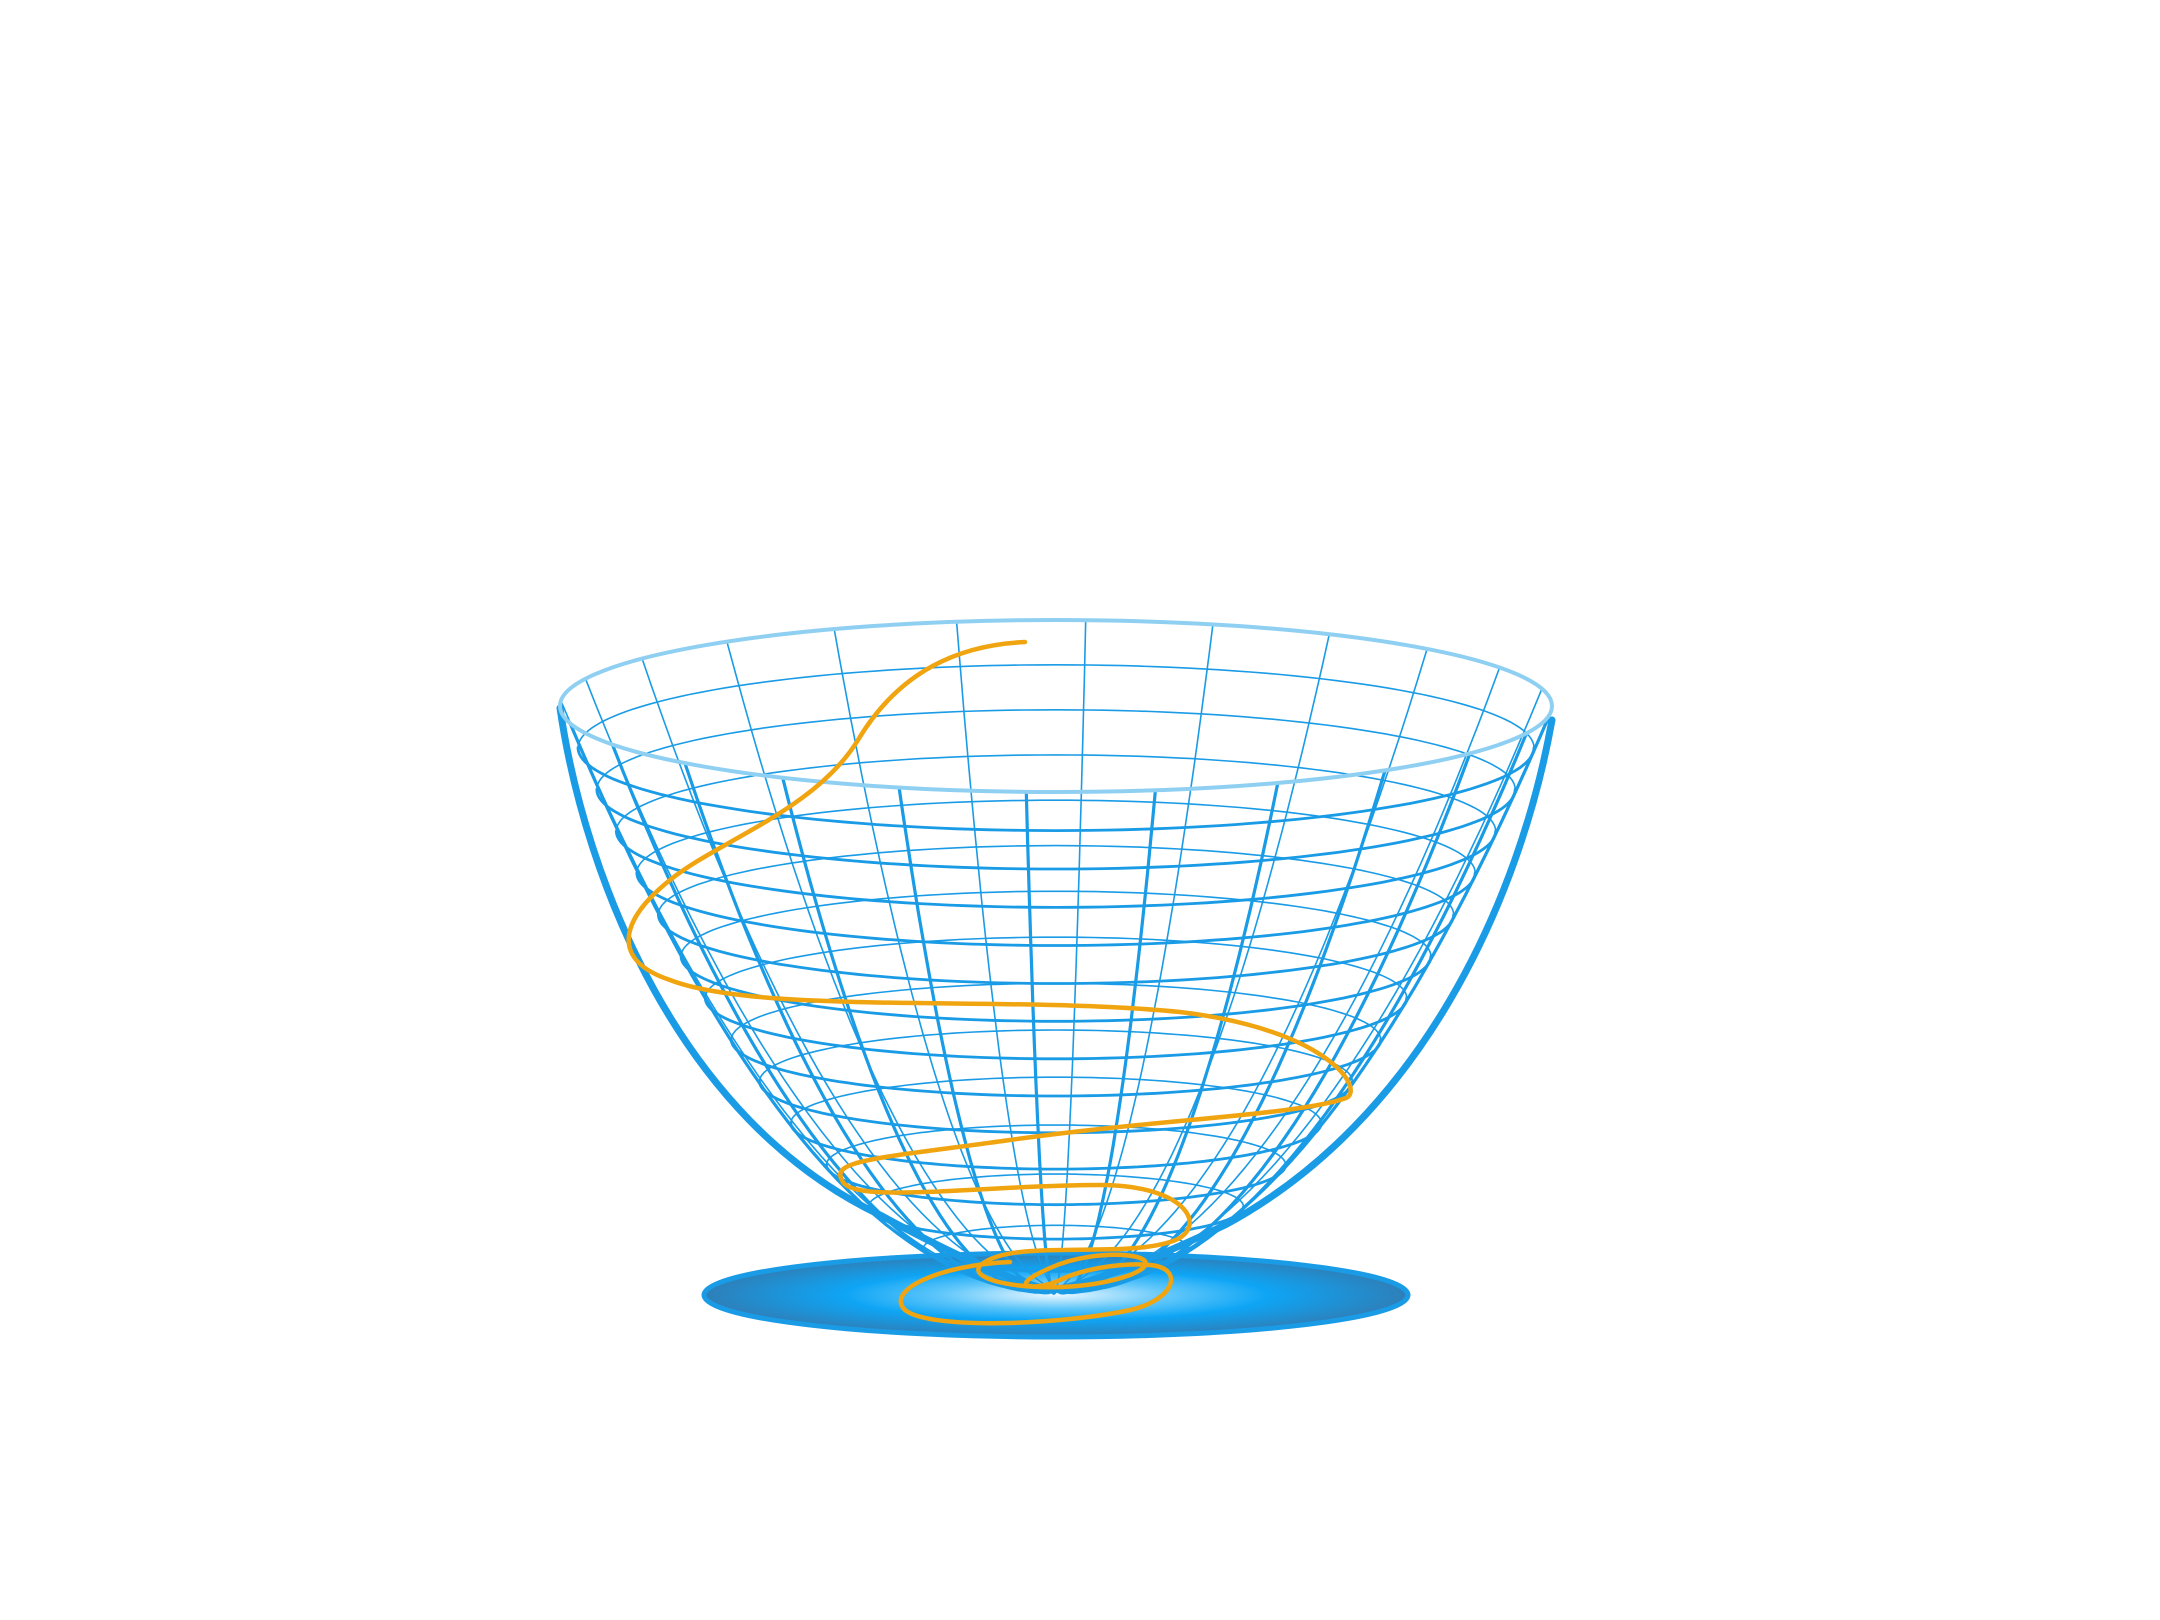  I want to click on trajectory-path, so click(989, 982).